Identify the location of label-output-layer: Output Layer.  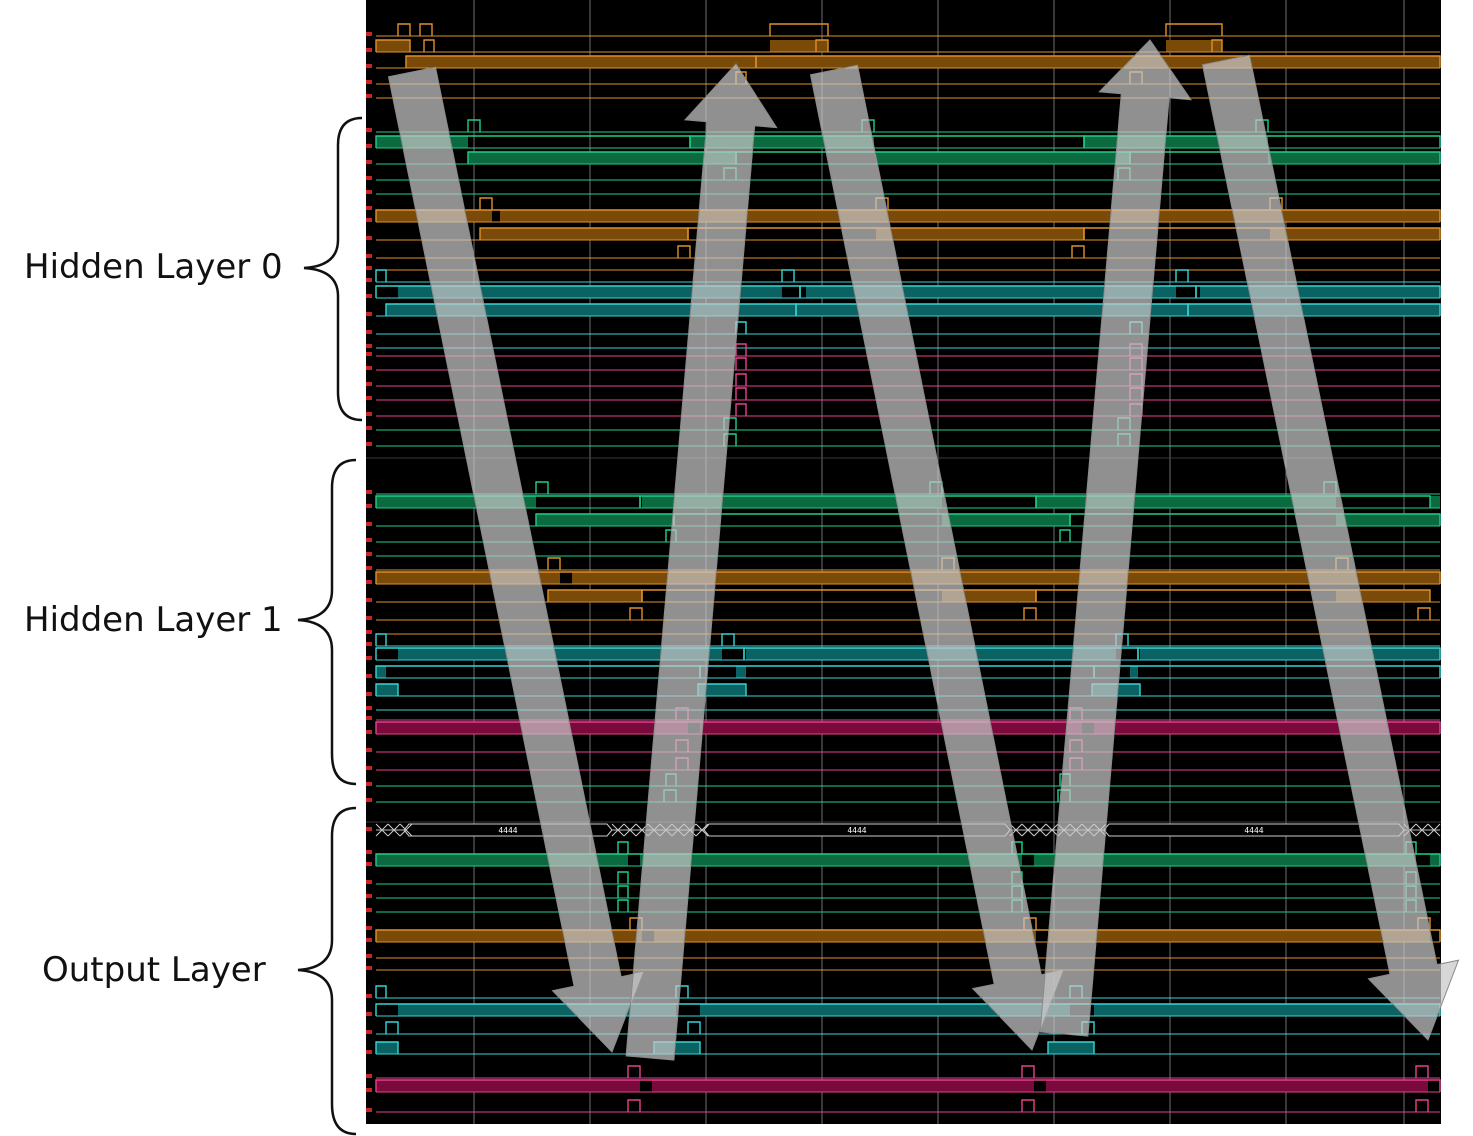
(154, 970).